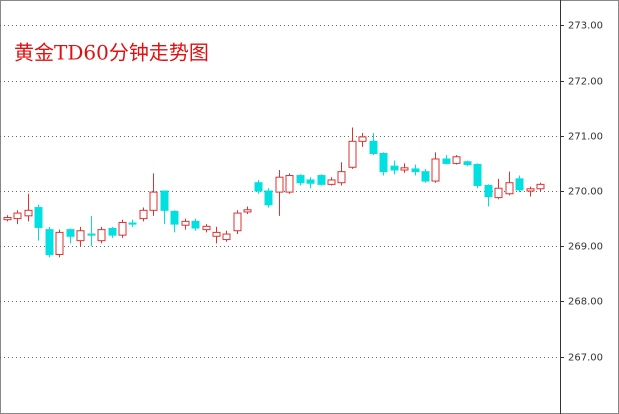 The width and height of the screenshot is (619, 414). I want to click on y-tick-label: 273.00, so click(585, 26).